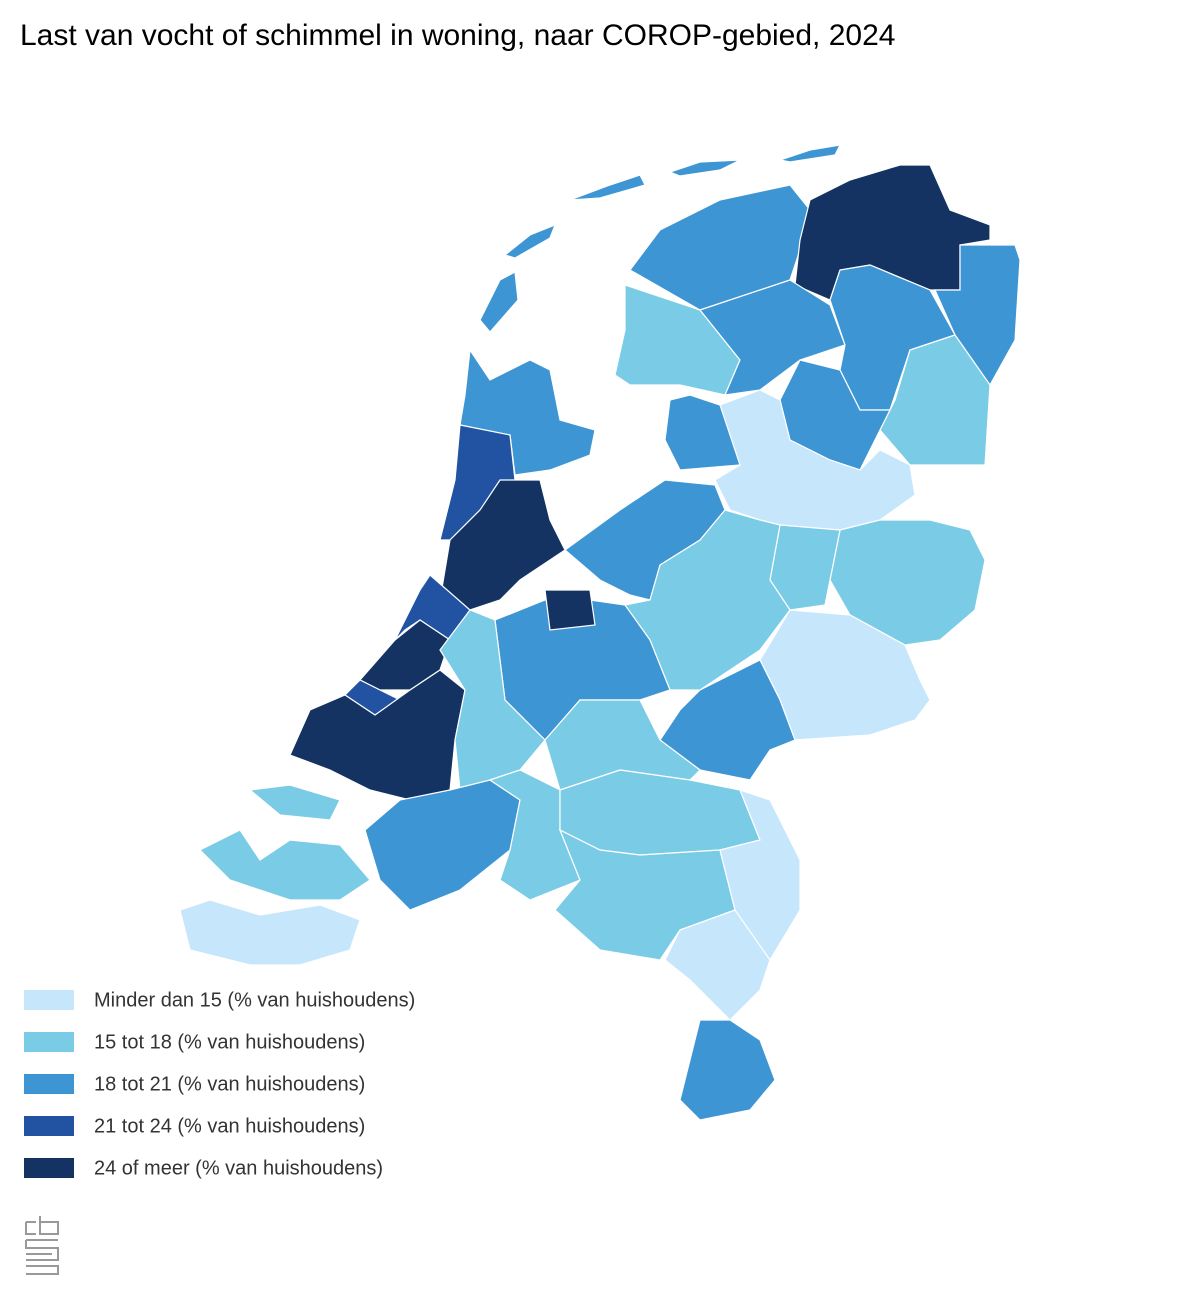 Image resolution: width=1200 pixels, height=1300 pixels. What do you see at coordinates (229, 1042) in the screenshot?
I see `legend-label: 15 tot 18 (% van huishoudens)` at bounding box center [229, 1042].